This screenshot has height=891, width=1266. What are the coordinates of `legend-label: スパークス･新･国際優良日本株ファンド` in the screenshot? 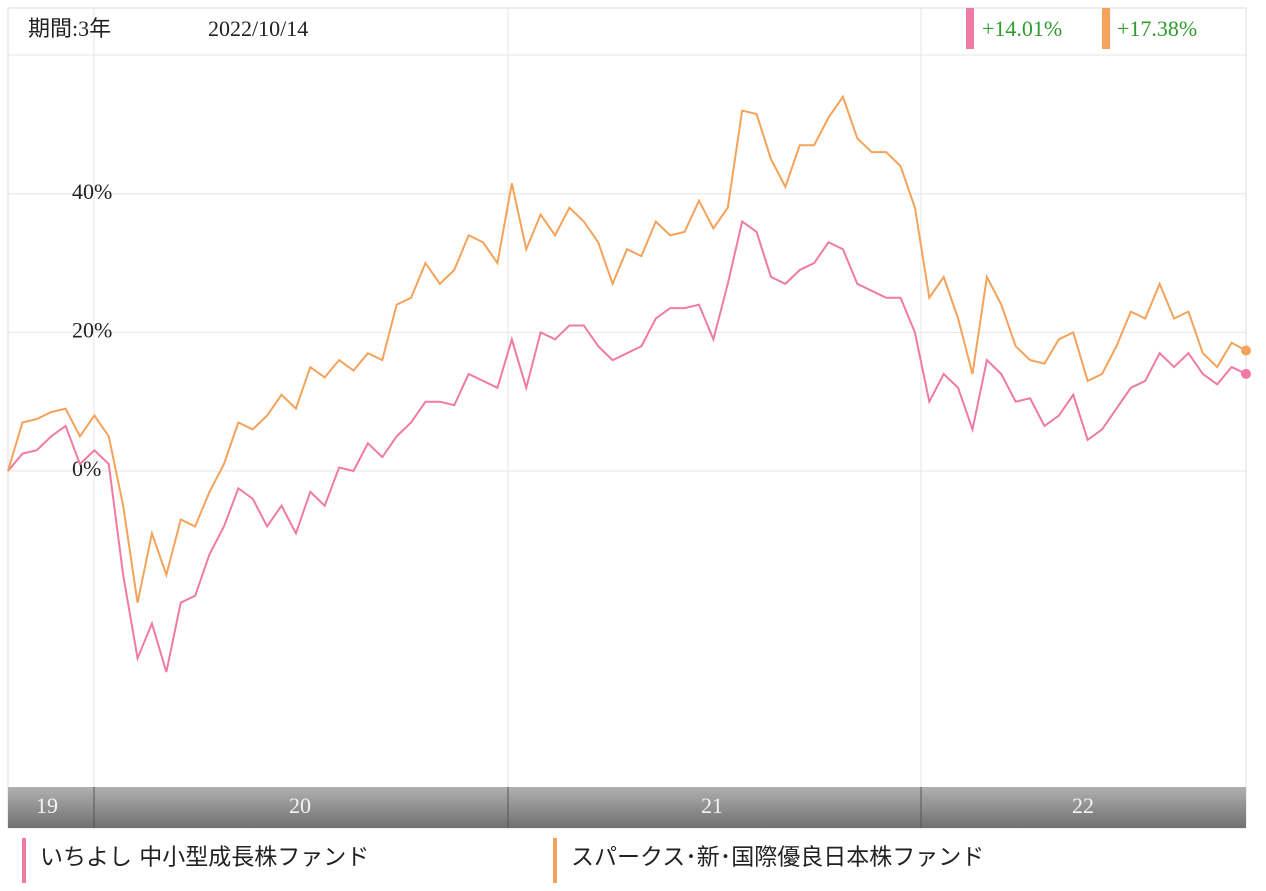 It's located at (777, 858).